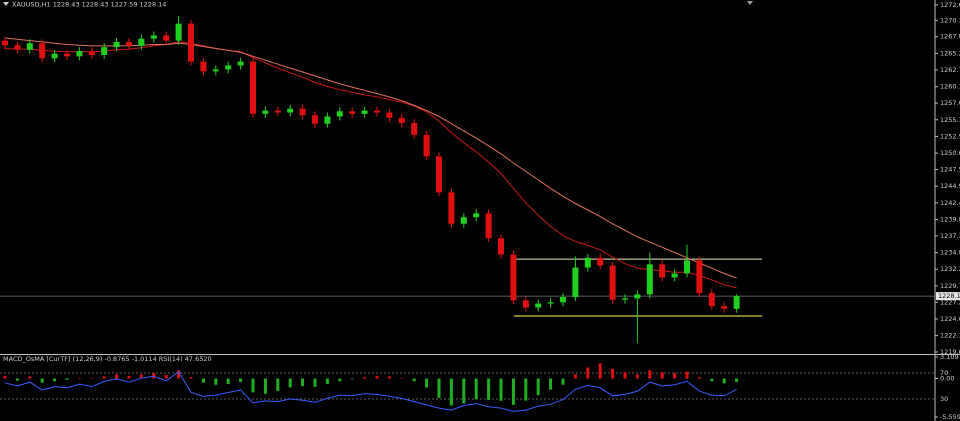  Describe the element at coordinates (950, 103) in the screenshot. I see `y-tick-label: 1257.65` at that location.